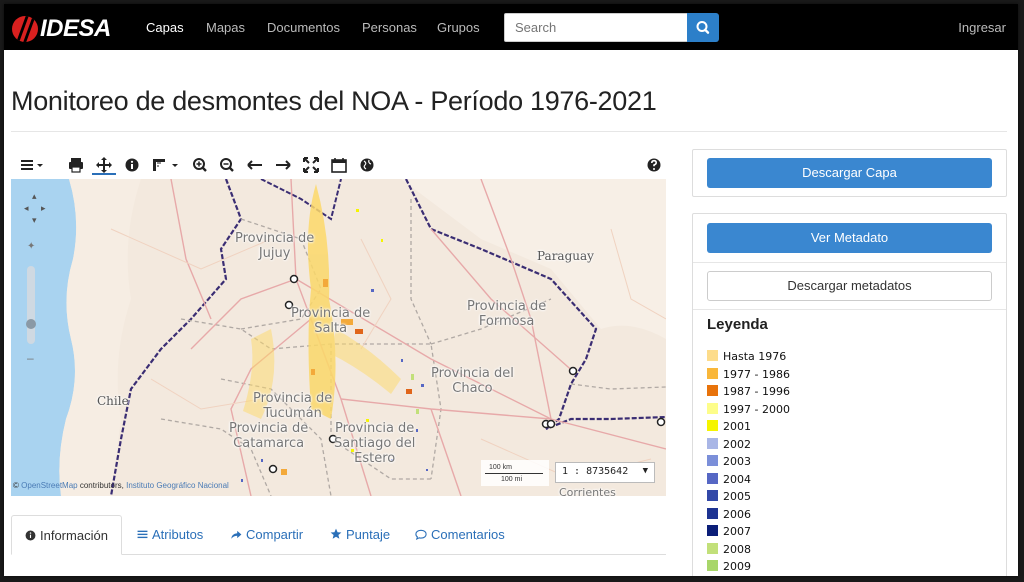 The image size is (1024, 582). I want to click on tab-compartir: Compartir, so click(266, 535).